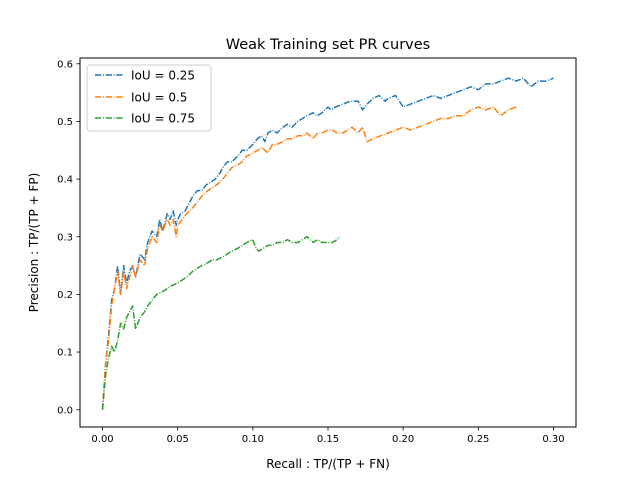 The width and height of the screenshot is (640, 484). What do you see at coordinates (328, 464) in the screenshot?
I see `x-axis-label: Recall : TP/(TP + FN)` at bounding box center [328, 464].